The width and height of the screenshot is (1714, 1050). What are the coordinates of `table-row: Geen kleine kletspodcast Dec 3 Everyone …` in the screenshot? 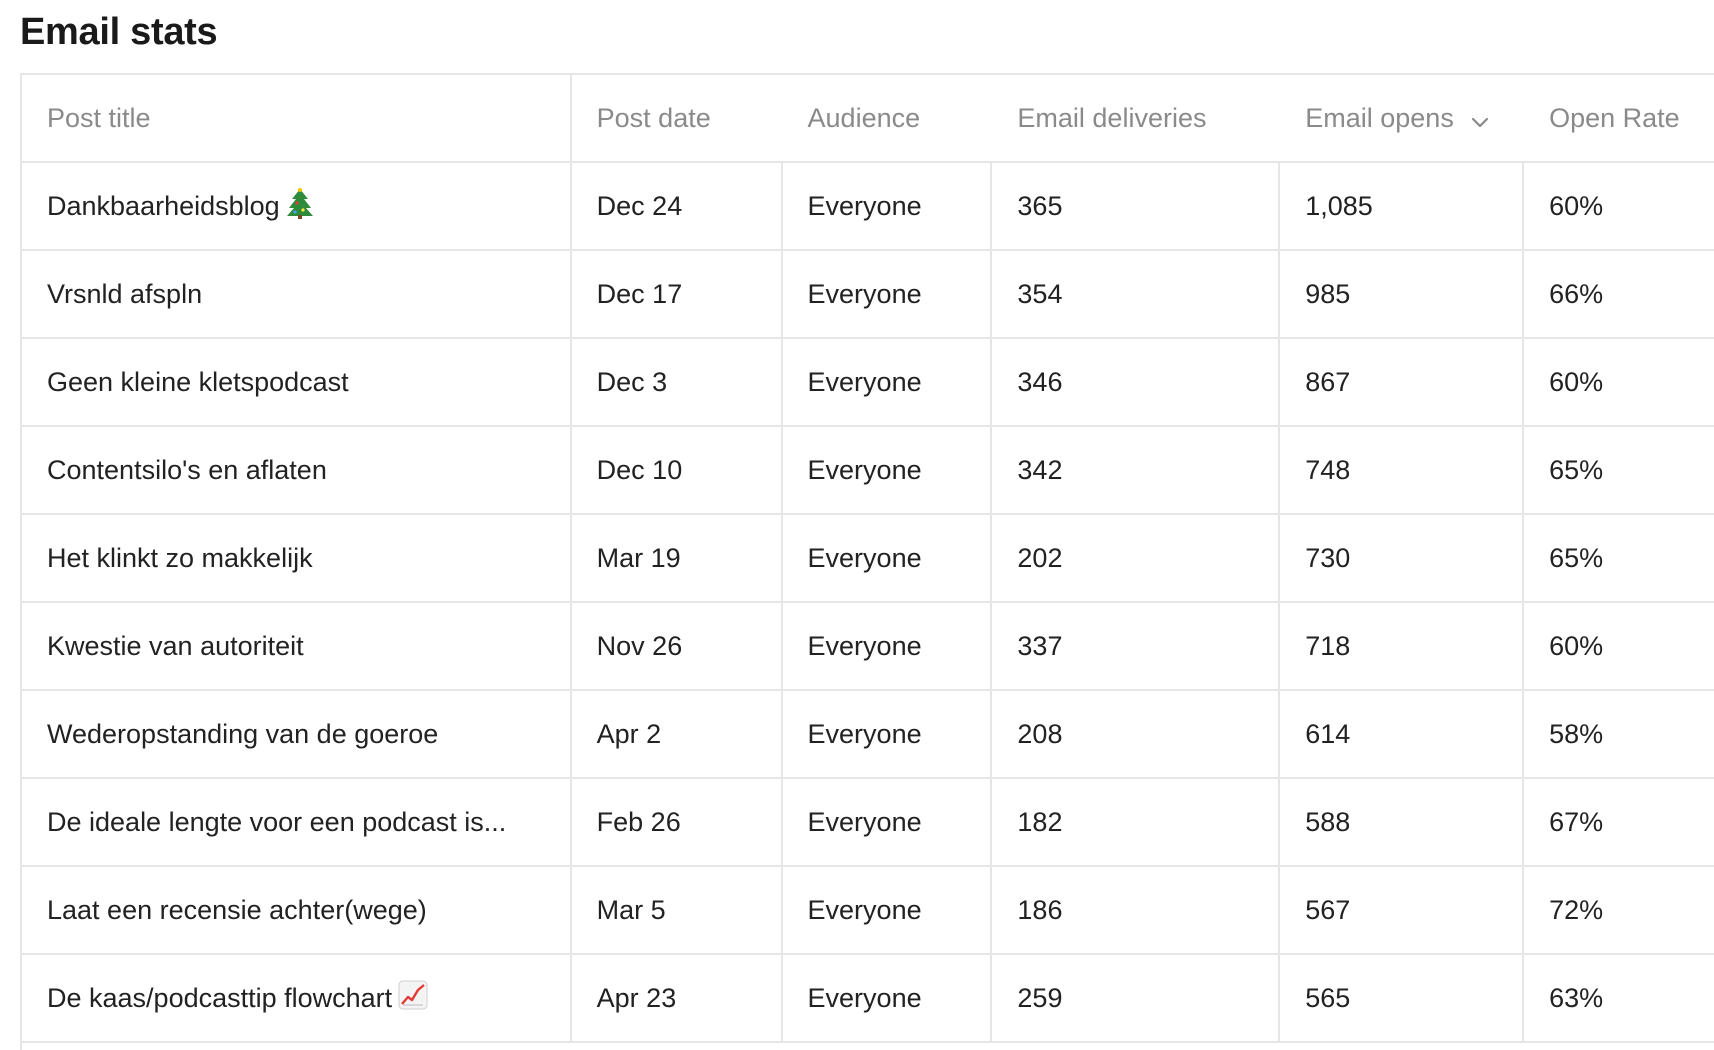 It's located at (868, 383).